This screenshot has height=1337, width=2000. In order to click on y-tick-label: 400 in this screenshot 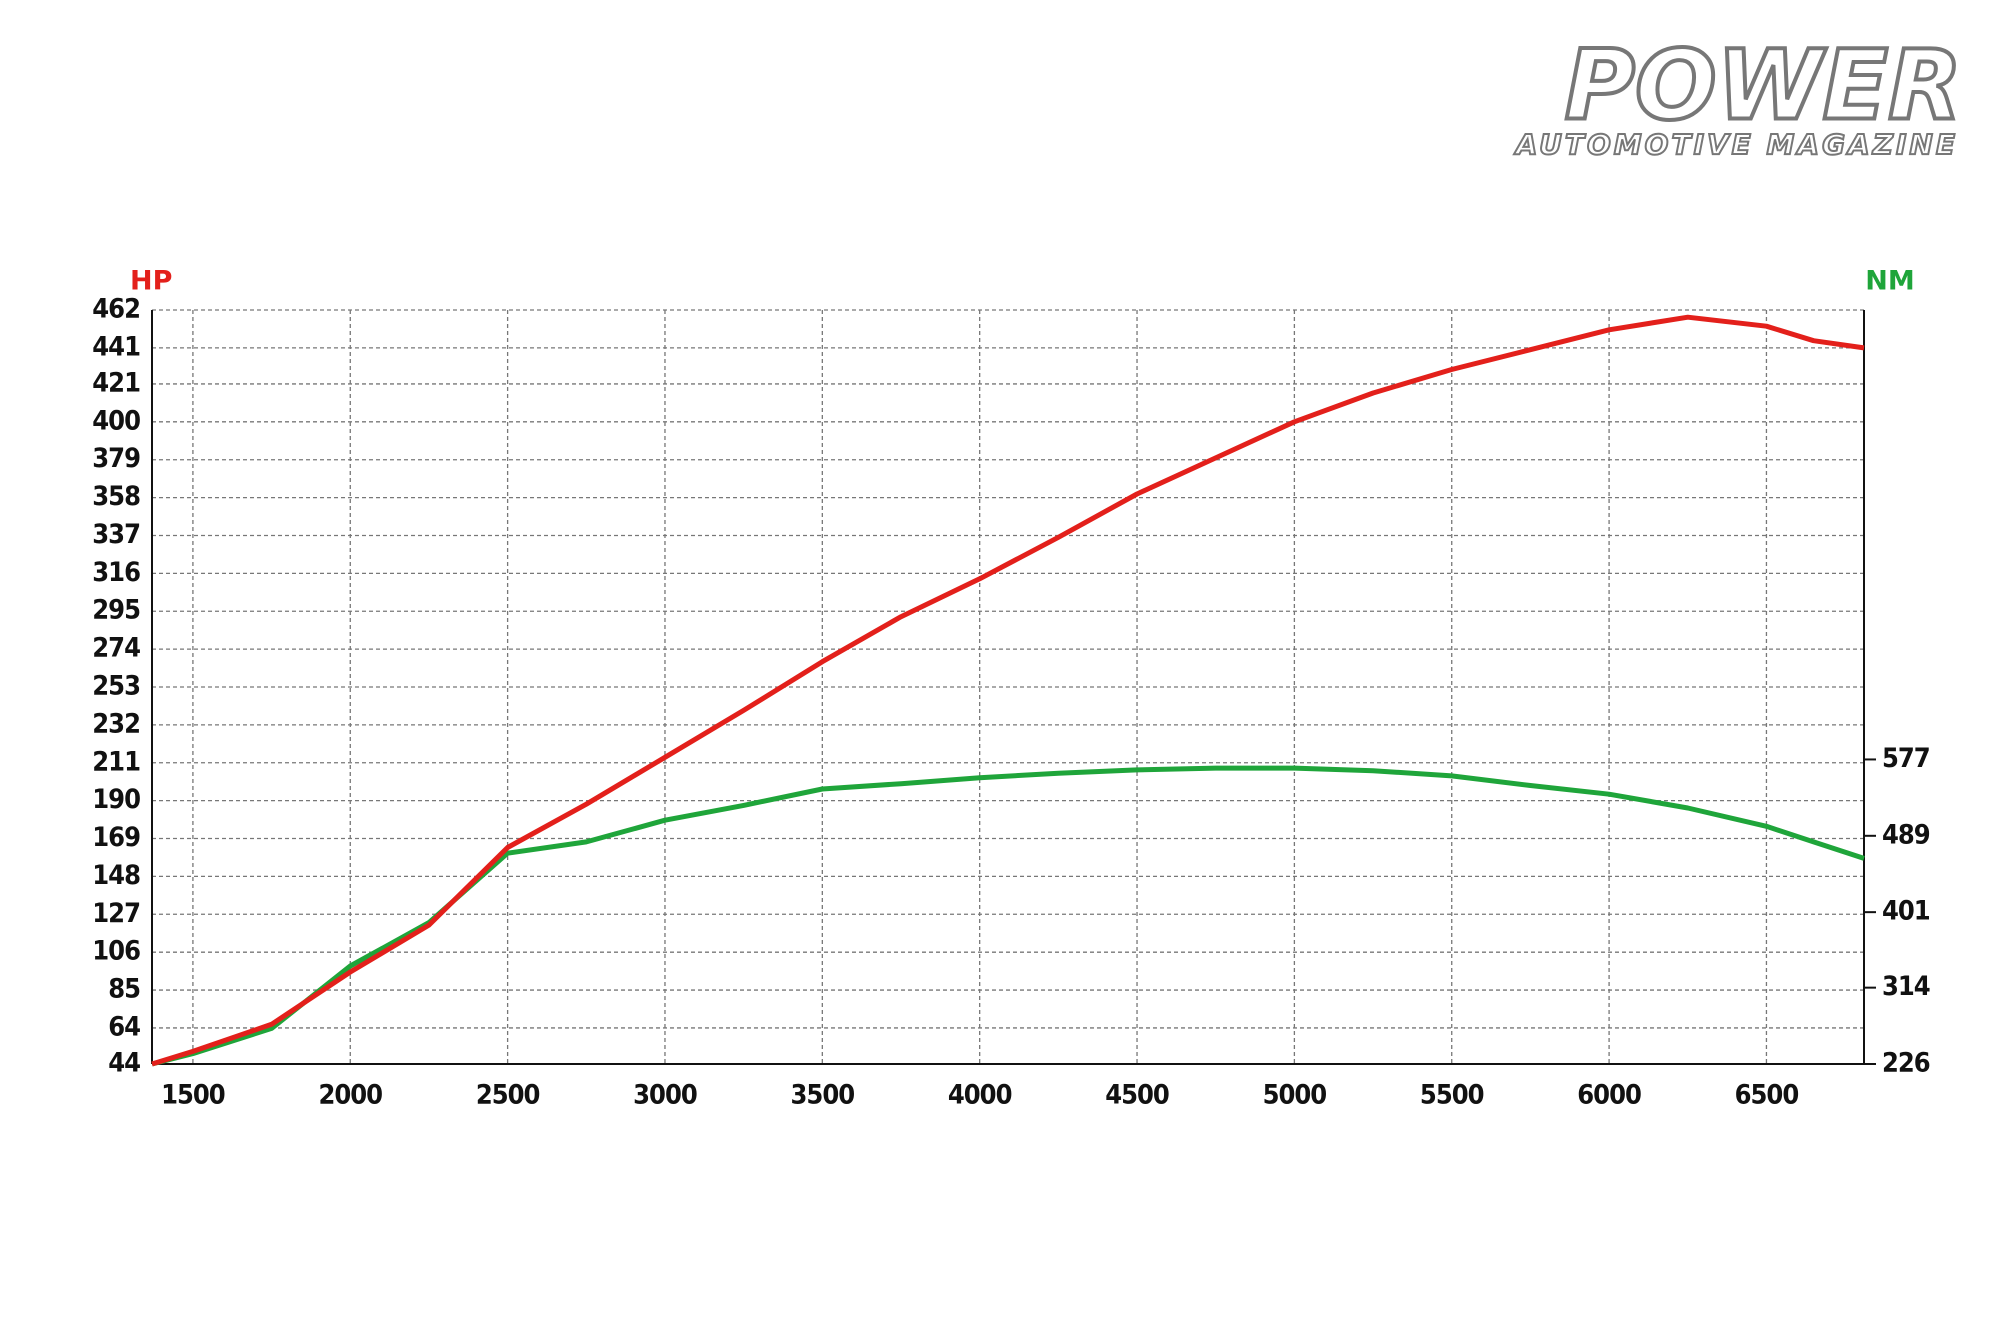, I will do `click(116, 420)`.